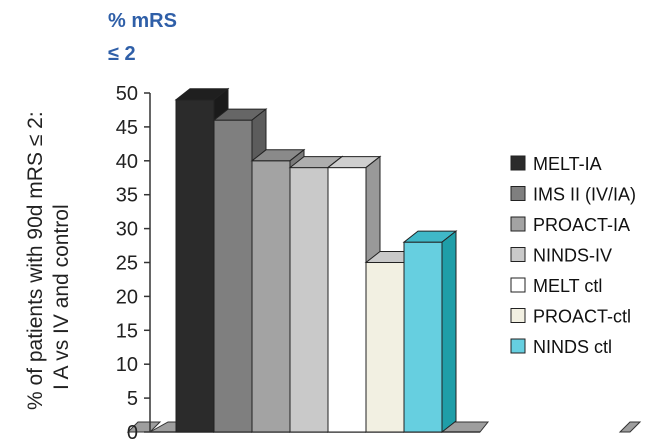 The width and height of the screenshot is (671, 445). What do you see at coordinates (127, 331) in the screenshot?
I see `y-tick-label: 15` at bounding box center [127, 331].